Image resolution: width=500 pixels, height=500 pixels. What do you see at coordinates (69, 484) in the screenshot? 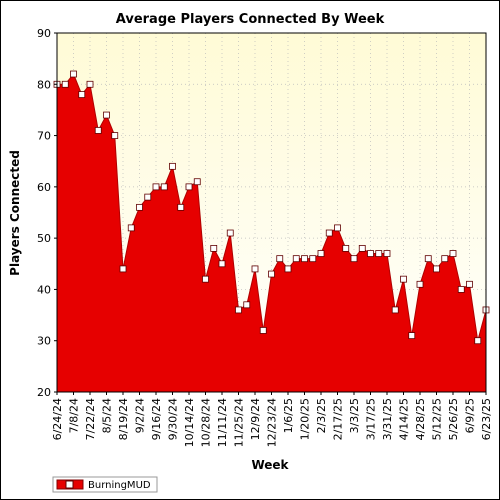
I see `legend-marker` at bounding box center [69, 484].